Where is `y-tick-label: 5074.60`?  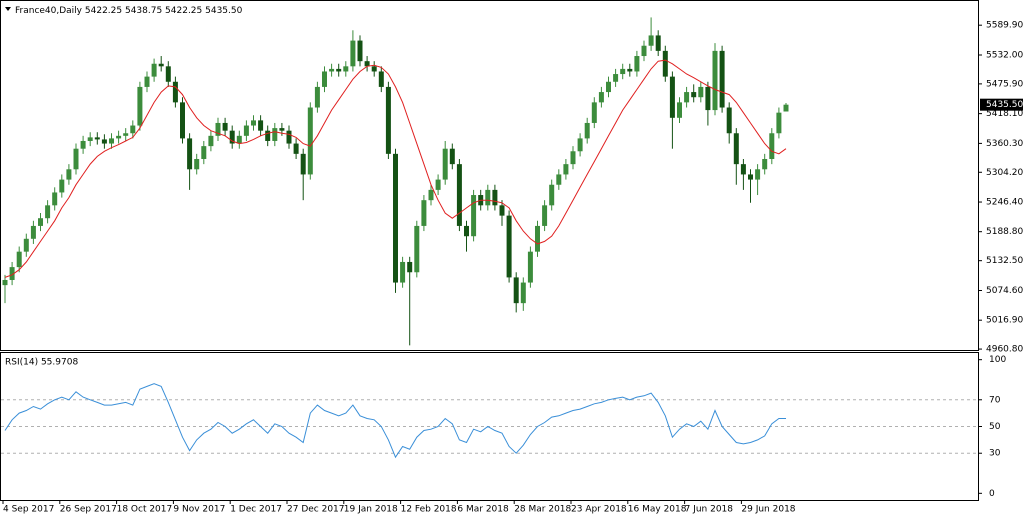
y-tick-label: 5074.60 is located at coordinates (1004, 291).